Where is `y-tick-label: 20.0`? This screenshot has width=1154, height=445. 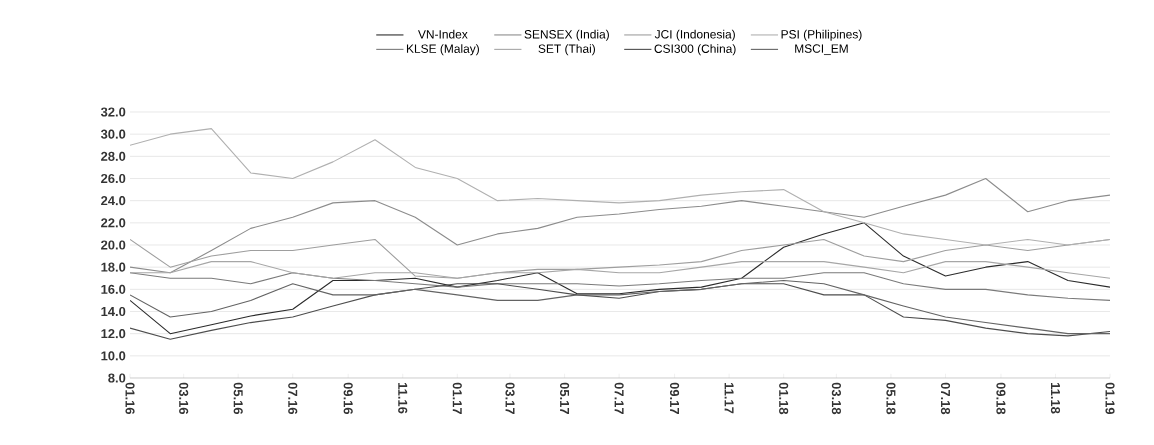
y-tick-label: 20.0 is located at coordinates (113, 245).